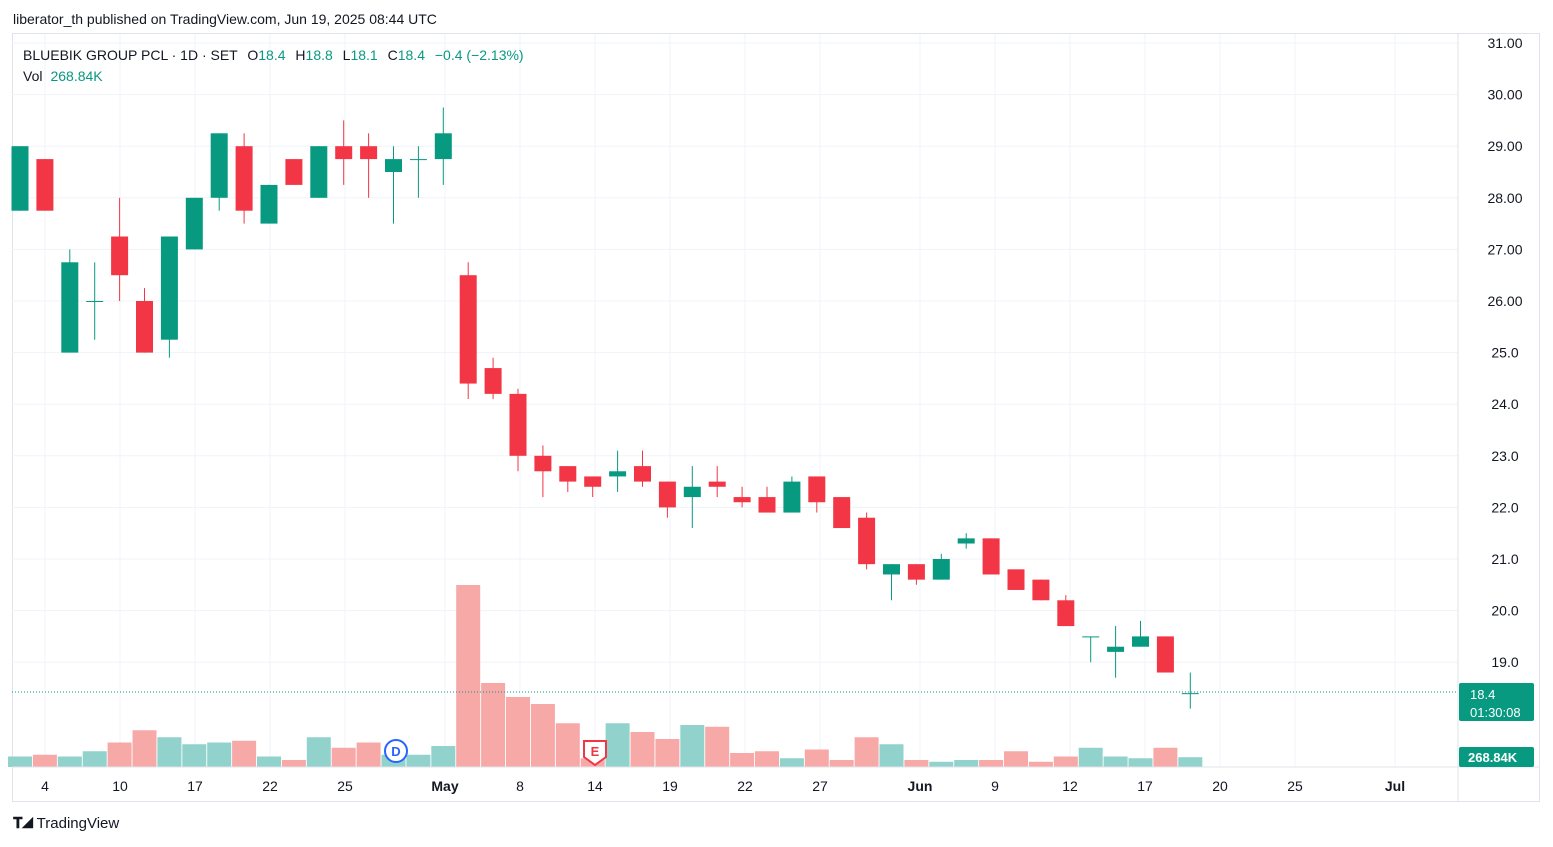 The image size is (1553, 847). Describe the element at coordinates (78, 823) in the screenshot. I see `footer-brand-label: TradingView` at that location.